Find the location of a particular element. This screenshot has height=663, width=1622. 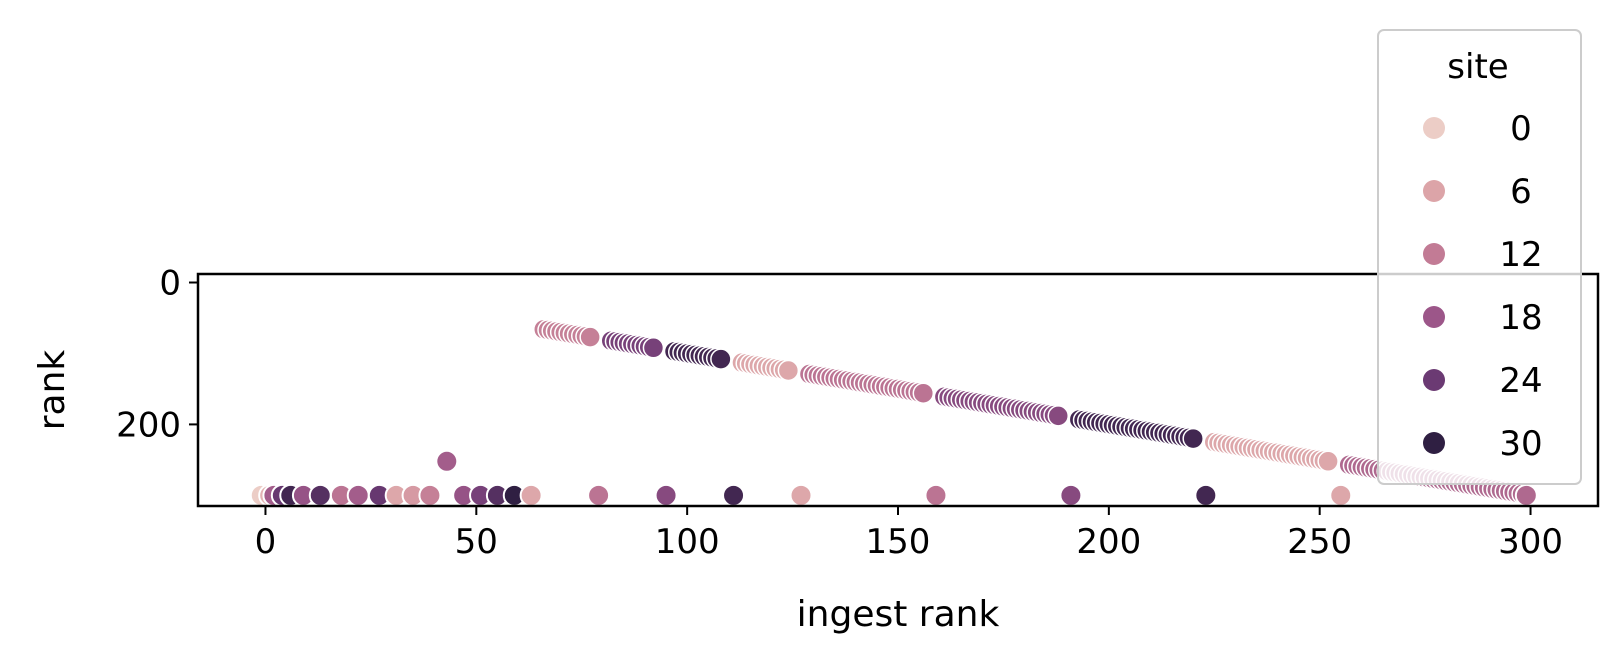

x-tick-label: 100 is located at coordinates (687, 542).